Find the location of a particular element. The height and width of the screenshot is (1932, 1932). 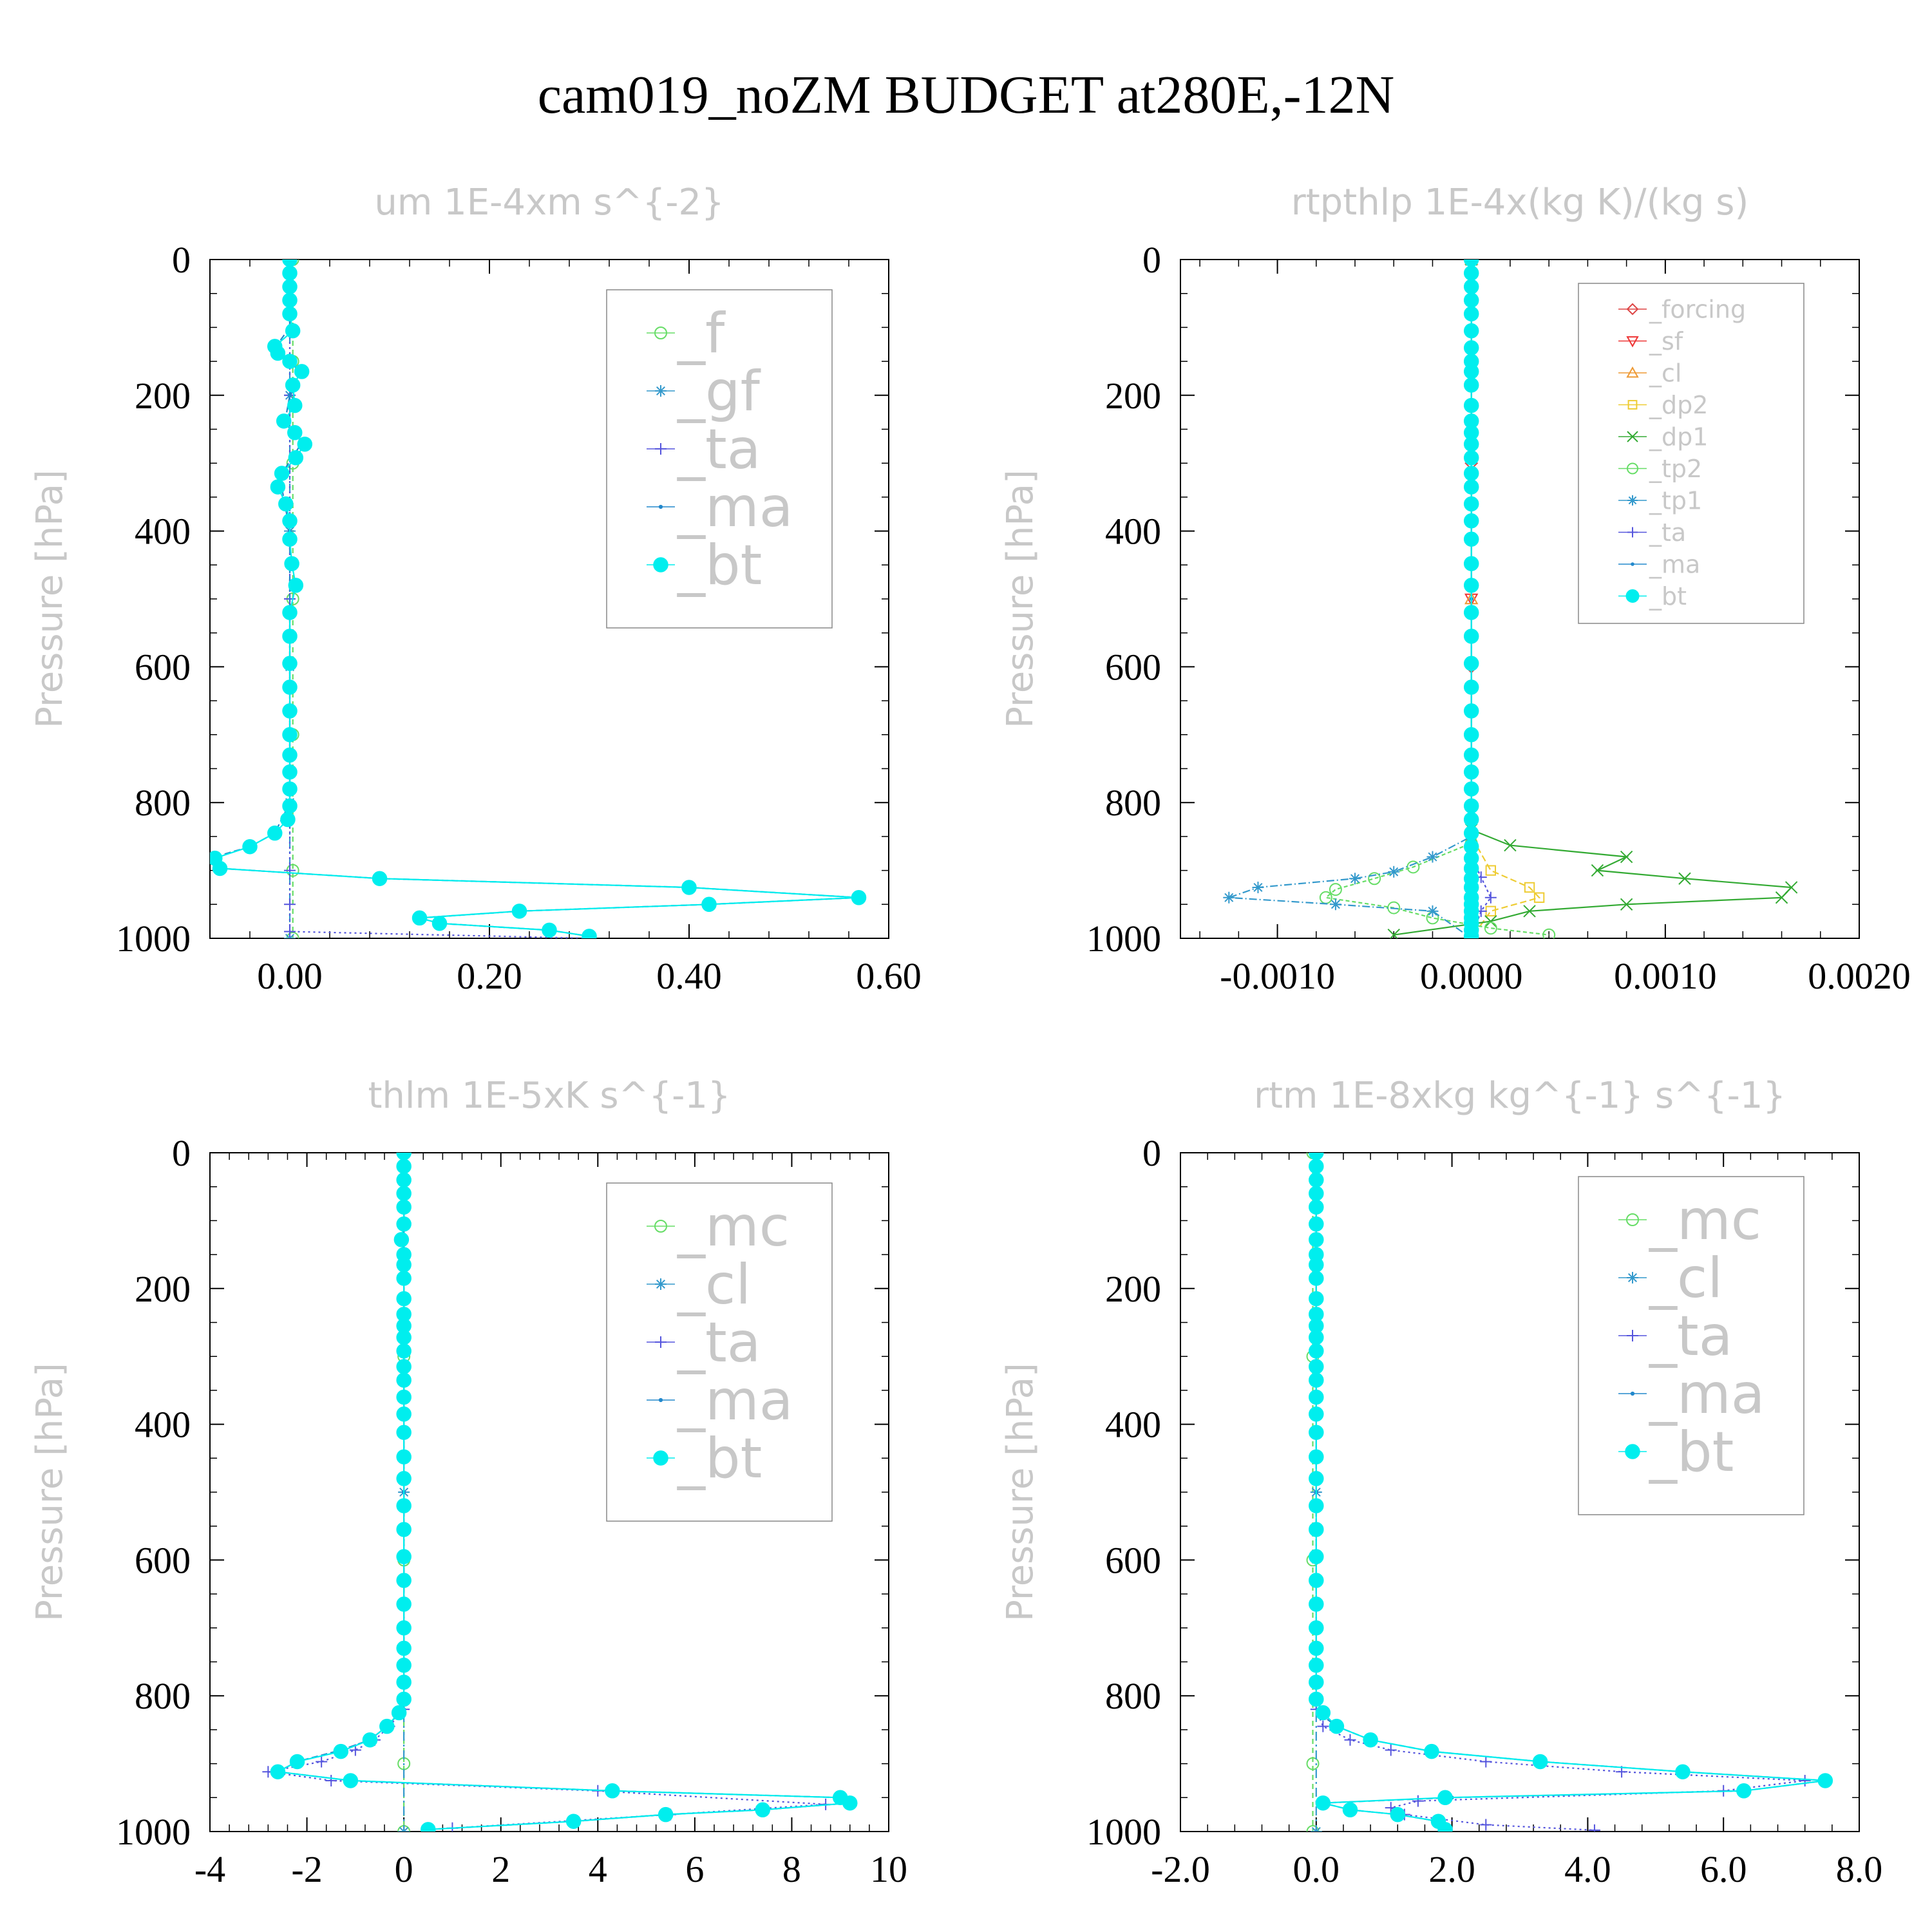

legend-item-dp2: _dp2 is located at coordinates (1663, 405).